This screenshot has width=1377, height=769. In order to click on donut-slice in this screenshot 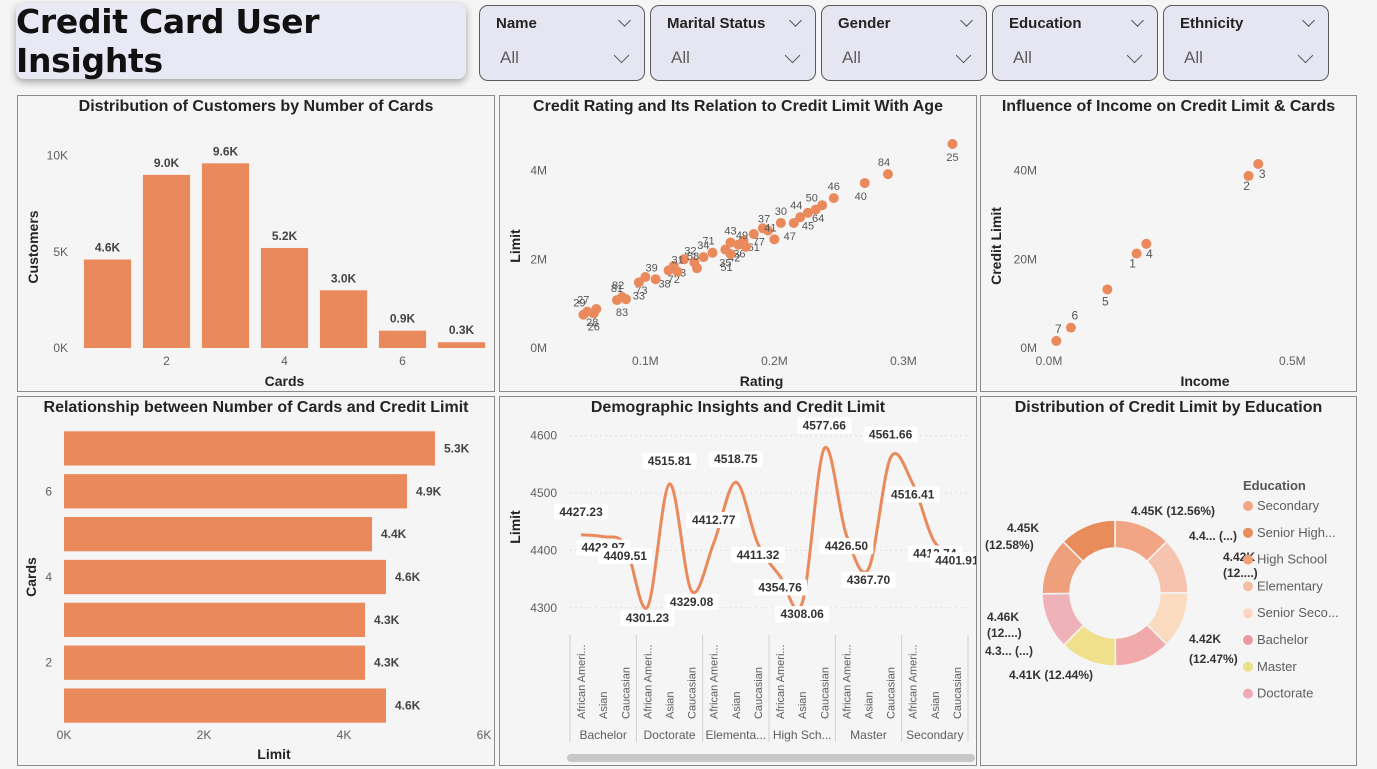, I will do `click(1089, 541)`.